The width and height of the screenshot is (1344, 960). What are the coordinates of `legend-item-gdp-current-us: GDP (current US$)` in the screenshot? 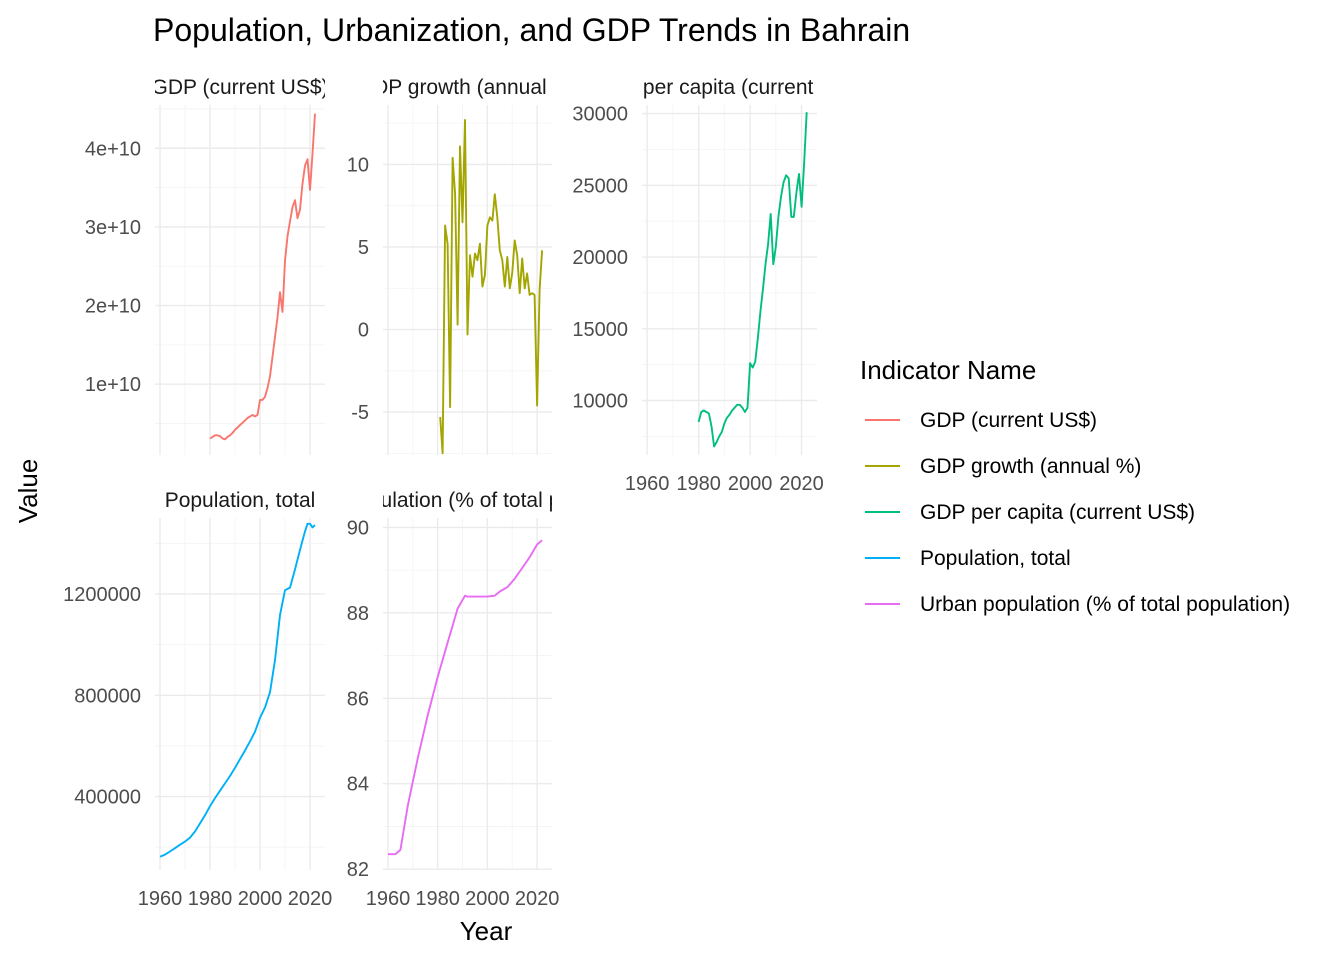 It's located at (981, 420).